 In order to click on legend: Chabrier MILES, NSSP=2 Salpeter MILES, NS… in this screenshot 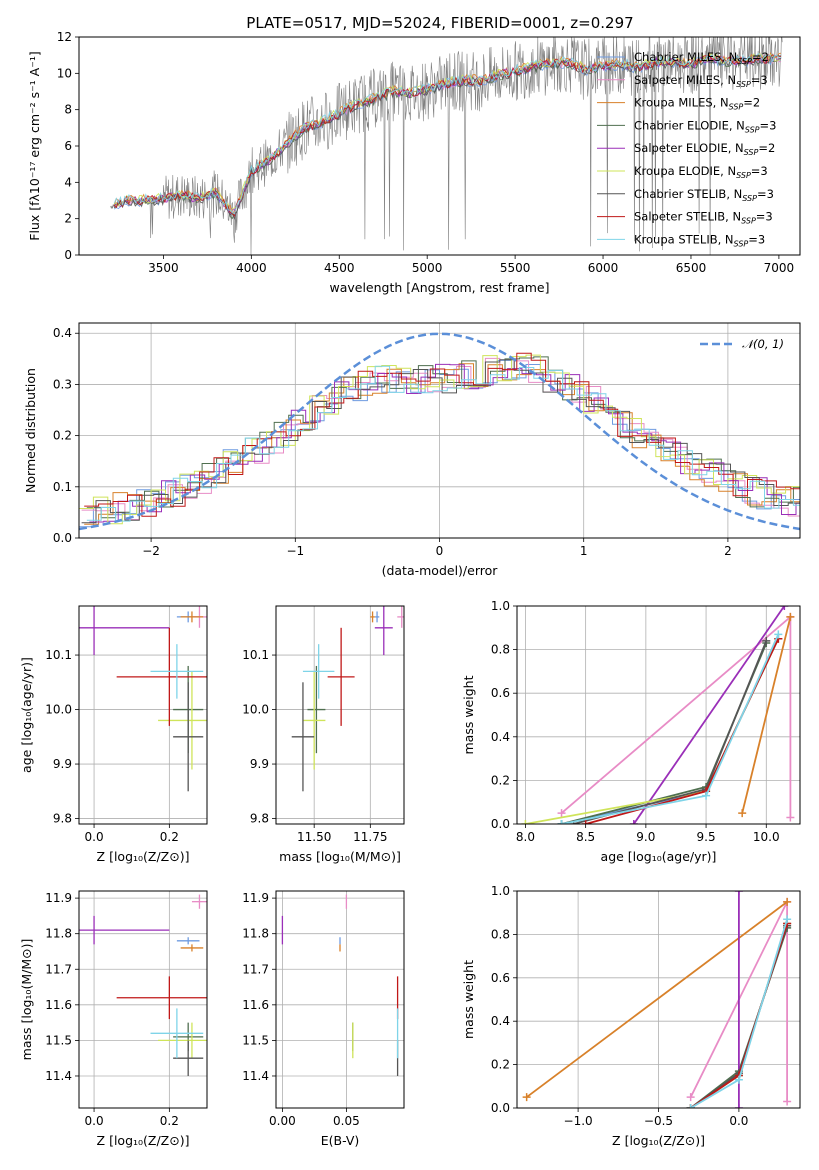, I will do `click(686, 149)`.